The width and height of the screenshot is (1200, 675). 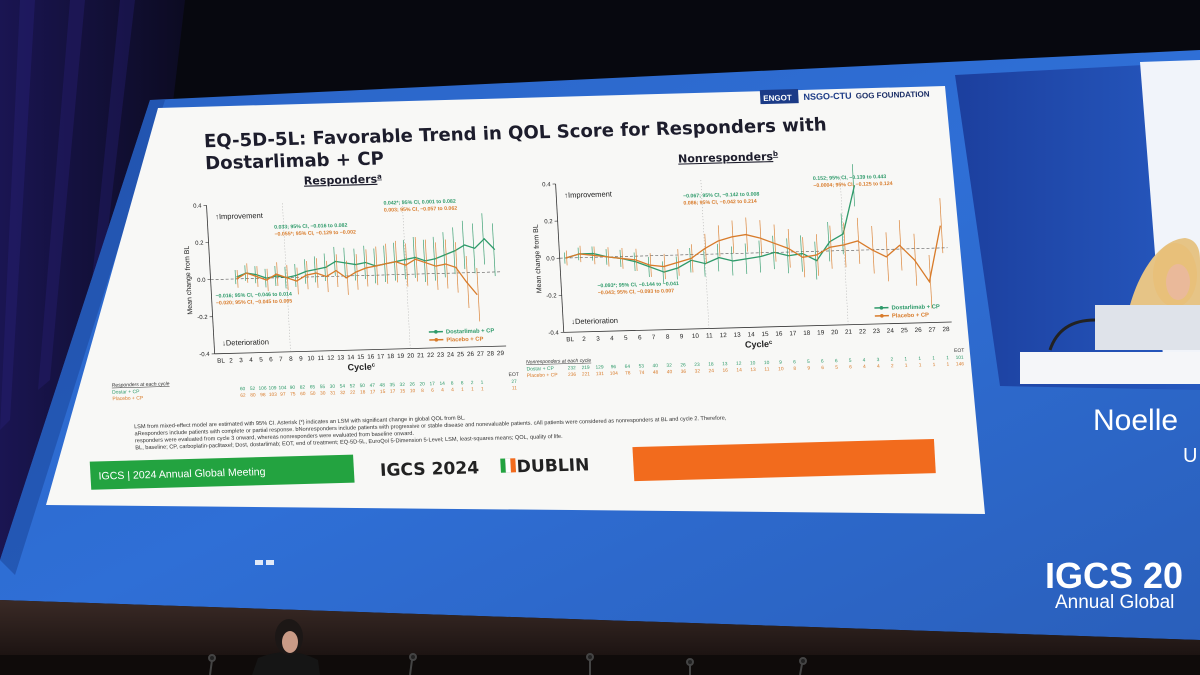 I want to click on x-tick-label: 17, so click(x=381, y=356).